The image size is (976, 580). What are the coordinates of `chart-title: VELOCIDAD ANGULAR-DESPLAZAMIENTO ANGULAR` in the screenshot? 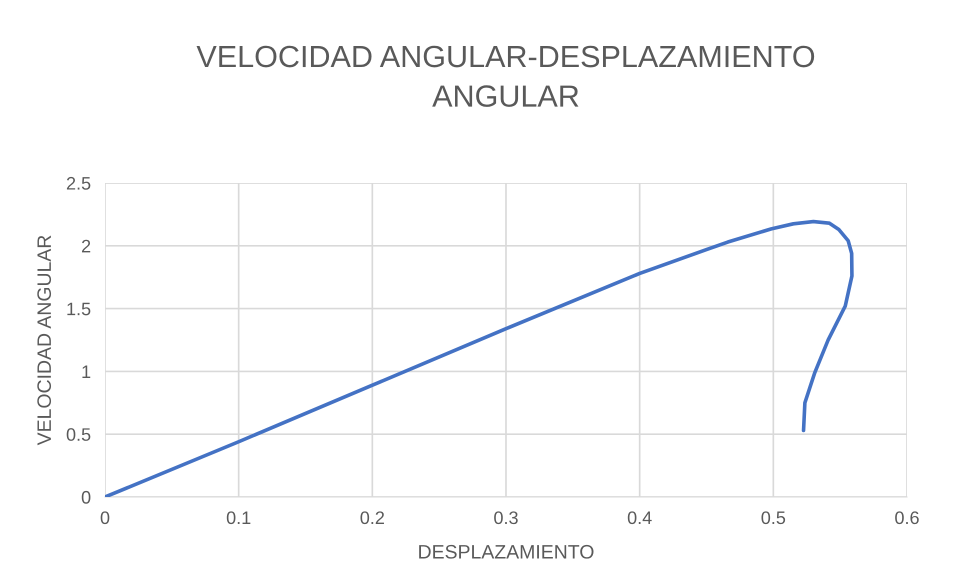 It's located at (505, 76).